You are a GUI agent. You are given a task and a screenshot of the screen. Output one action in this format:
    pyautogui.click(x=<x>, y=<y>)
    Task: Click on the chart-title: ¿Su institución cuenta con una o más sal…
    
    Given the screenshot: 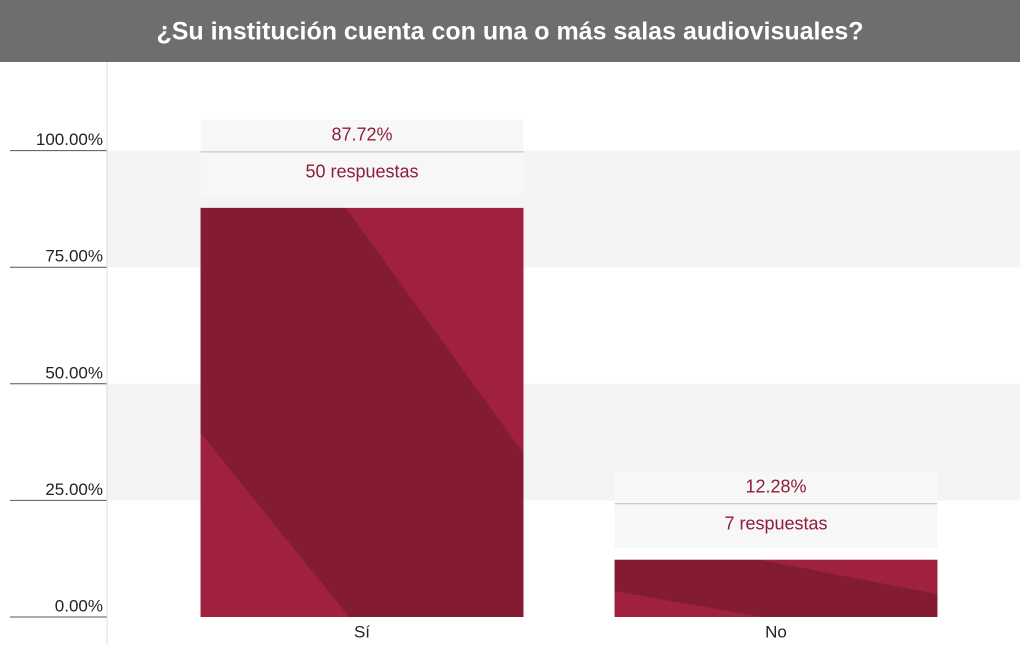 What is the action you would take?
    pyautogui.click(x=509, y=32)
    